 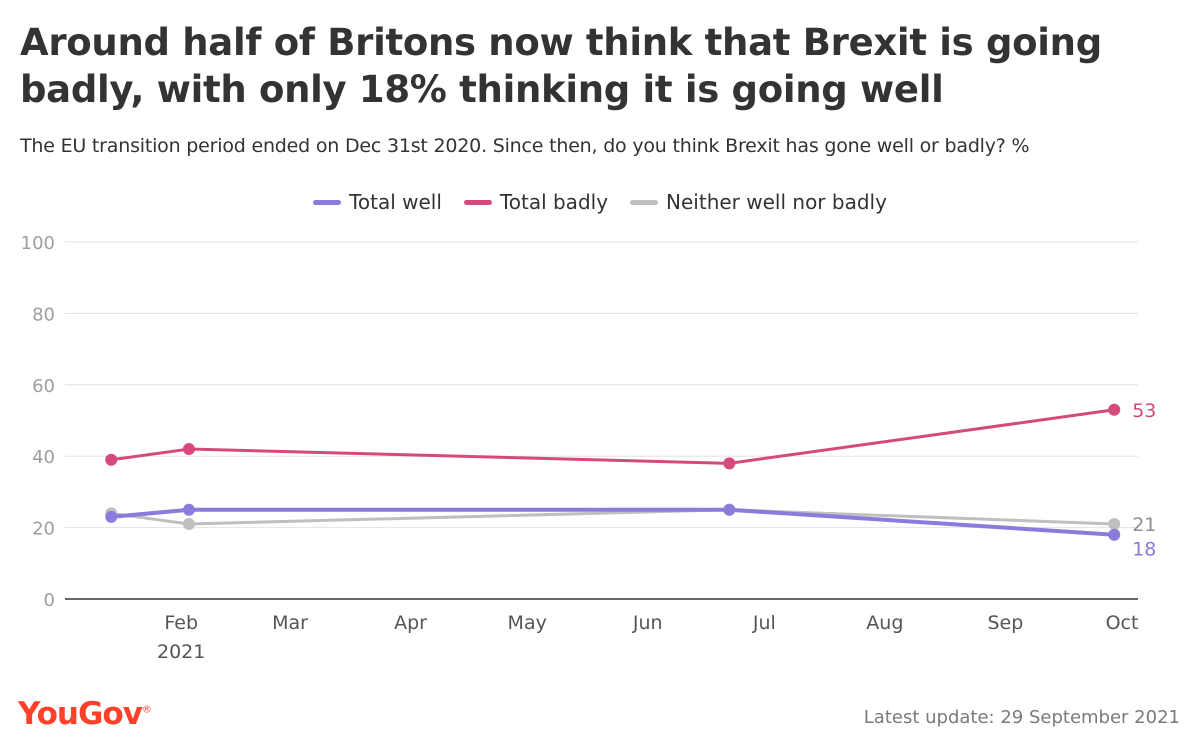 I want to click on yougov-logo: YouGov®, so click(x=85, y=714).